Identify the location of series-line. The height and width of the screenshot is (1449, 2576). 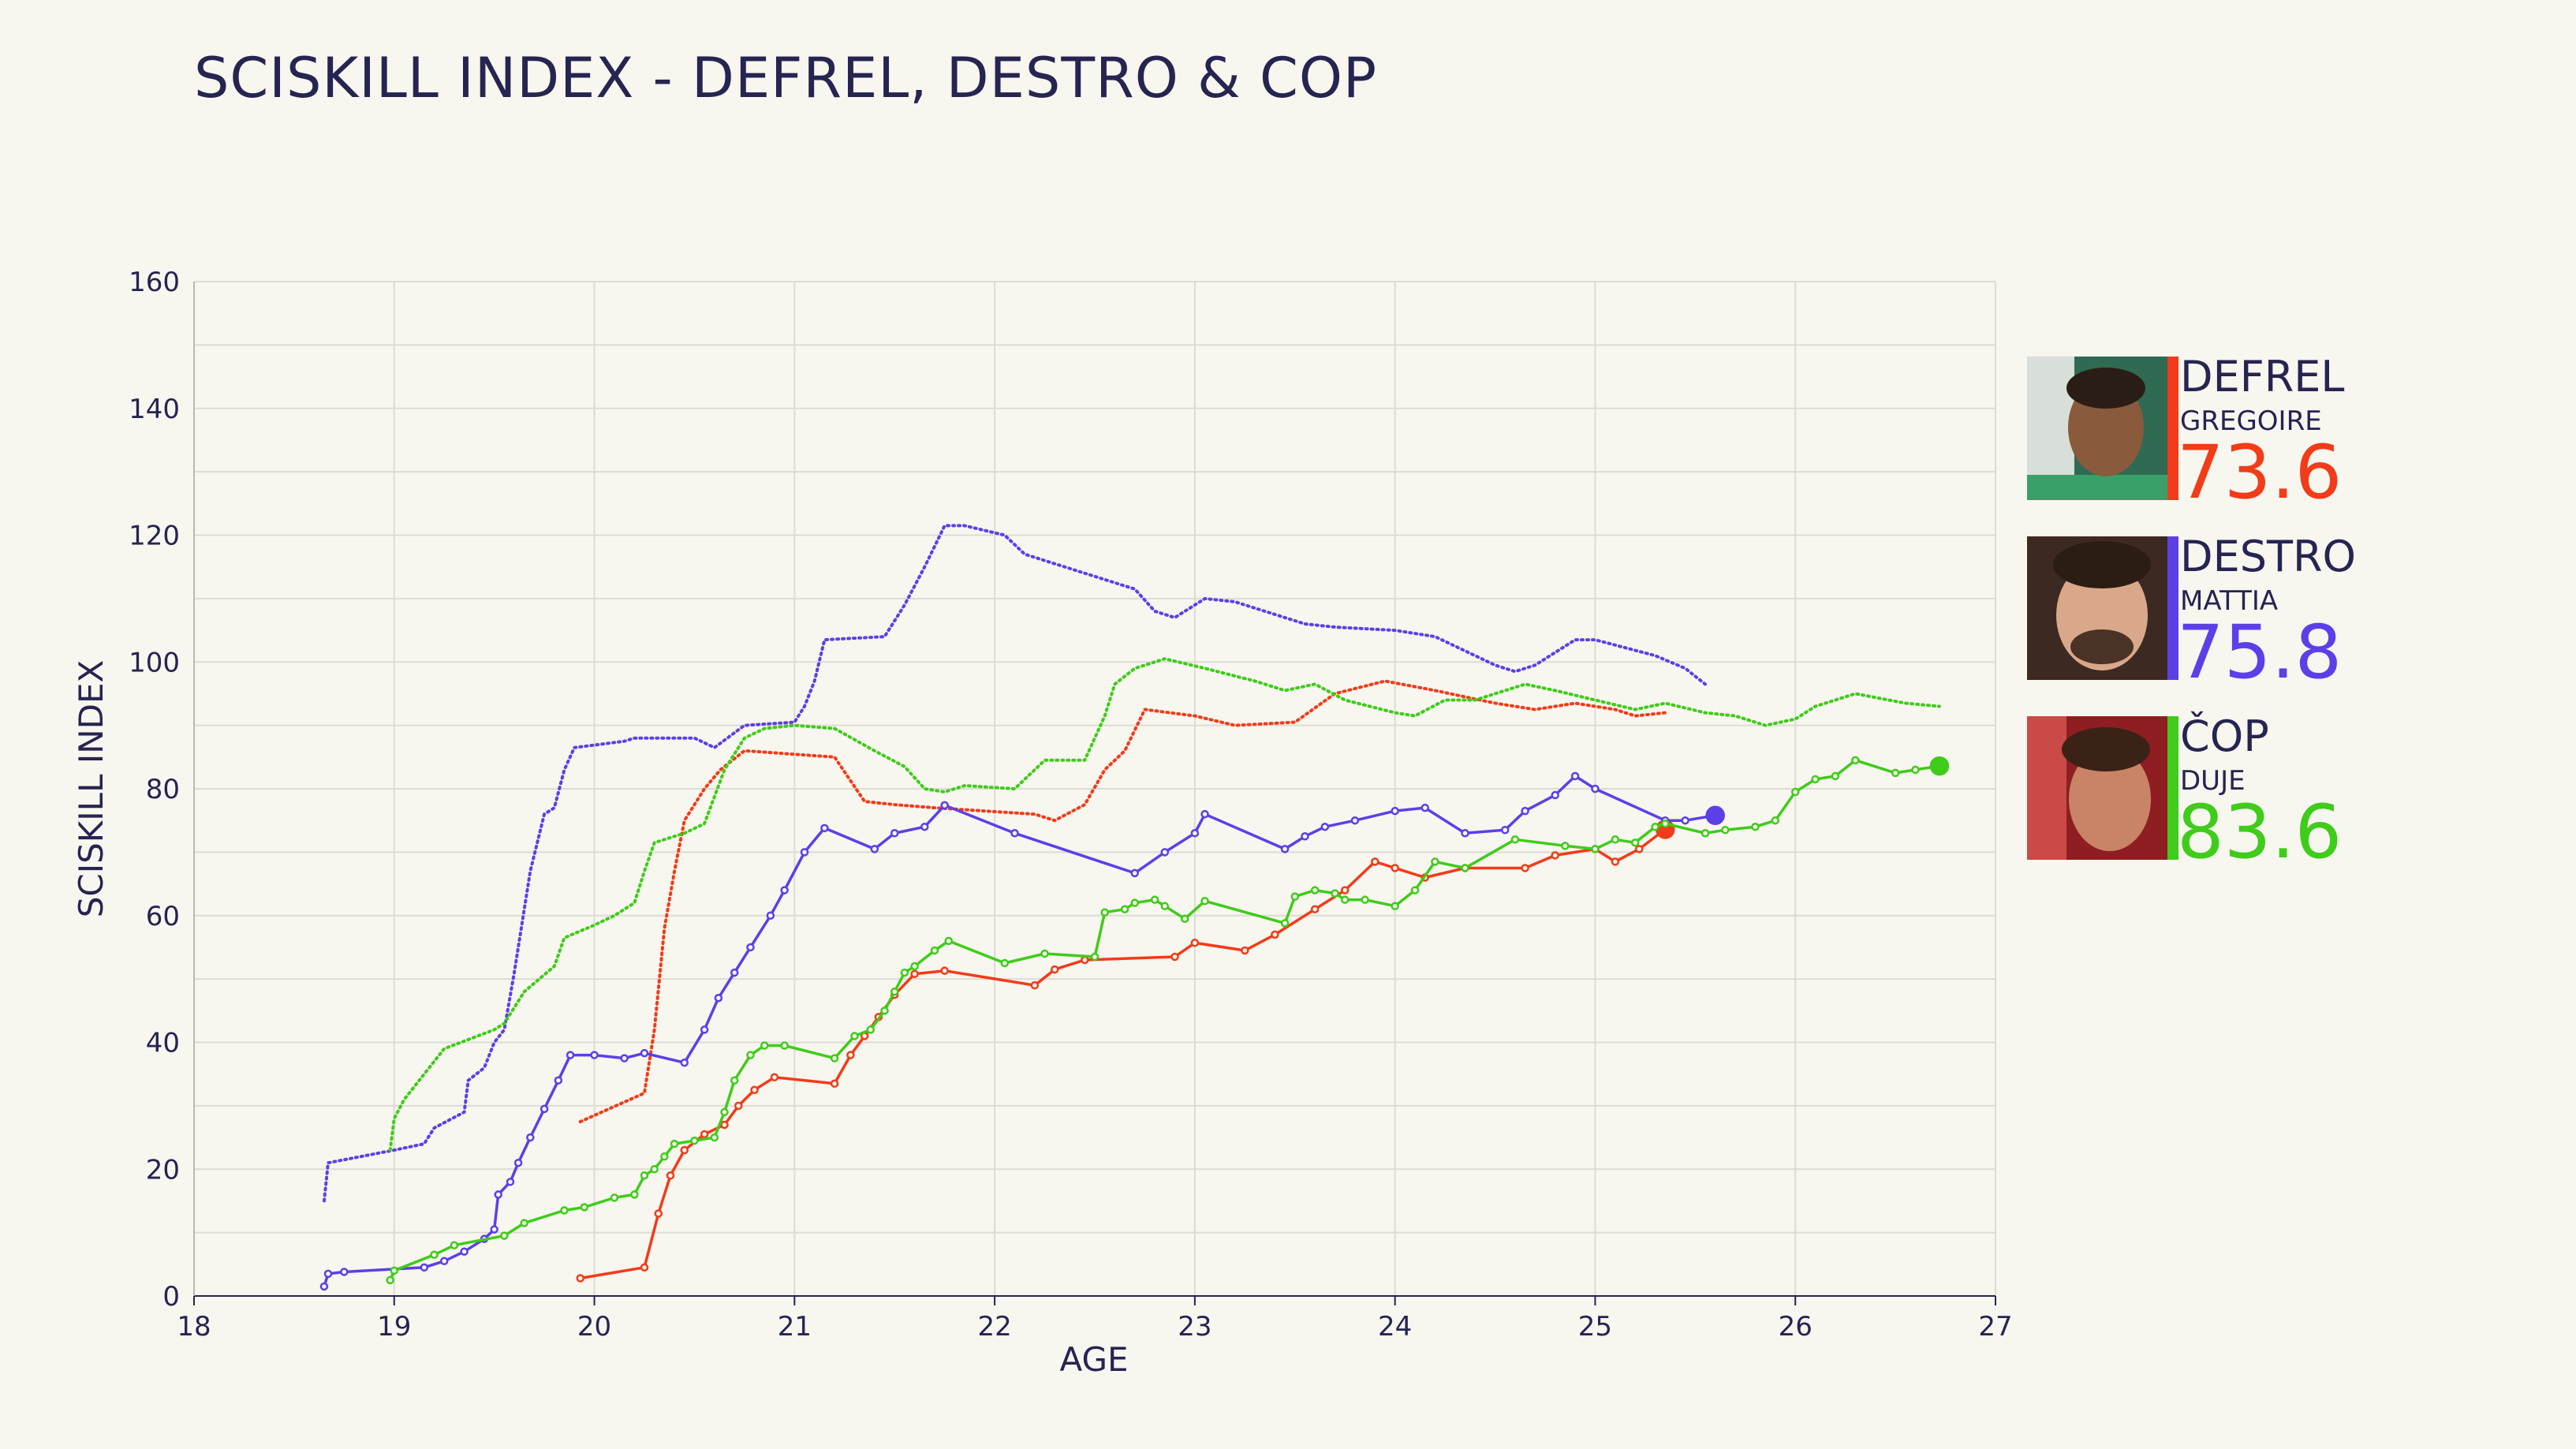
(1123, 1054).